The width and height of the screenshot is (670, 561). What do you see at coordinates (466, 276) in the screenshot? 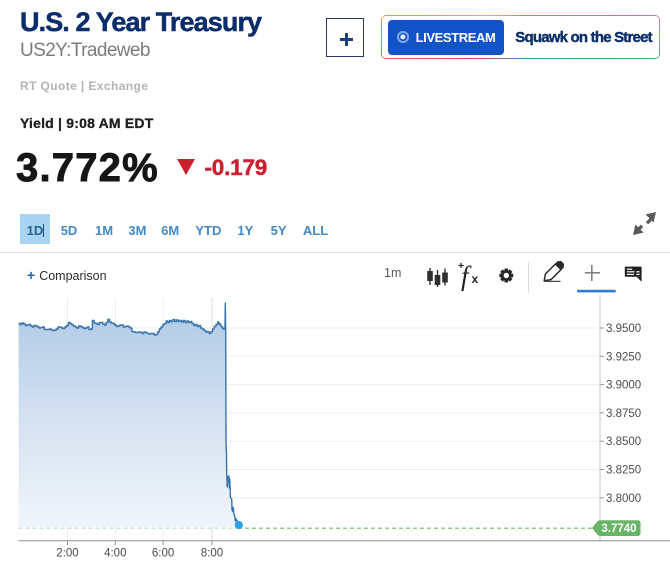
I see `svg-text: f` at bounding box center [466, 276].